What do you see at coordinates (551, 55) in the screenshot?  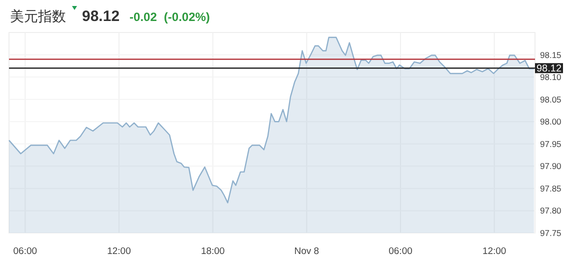 I see `y-tick-label: 98.15` at bounding box center [551, 55].